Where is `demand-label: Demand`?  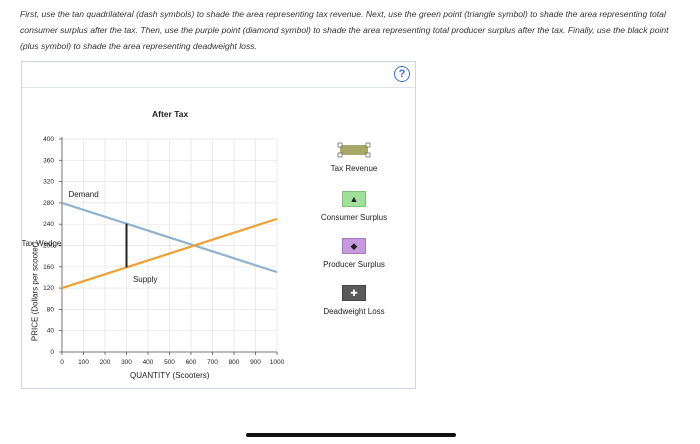 demand-label: Demand is located at coordinates (83, 194).